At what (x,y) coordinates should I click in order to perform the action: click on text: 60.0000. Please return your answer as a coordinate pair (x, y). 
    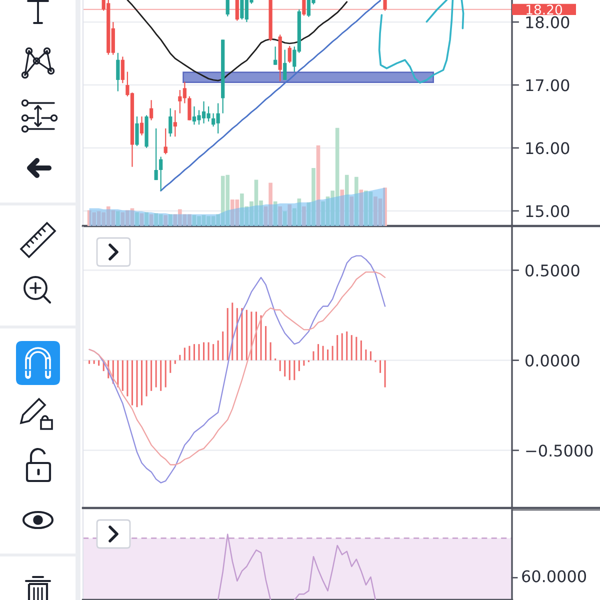
    Looking at the image, I should click on (554, 576).